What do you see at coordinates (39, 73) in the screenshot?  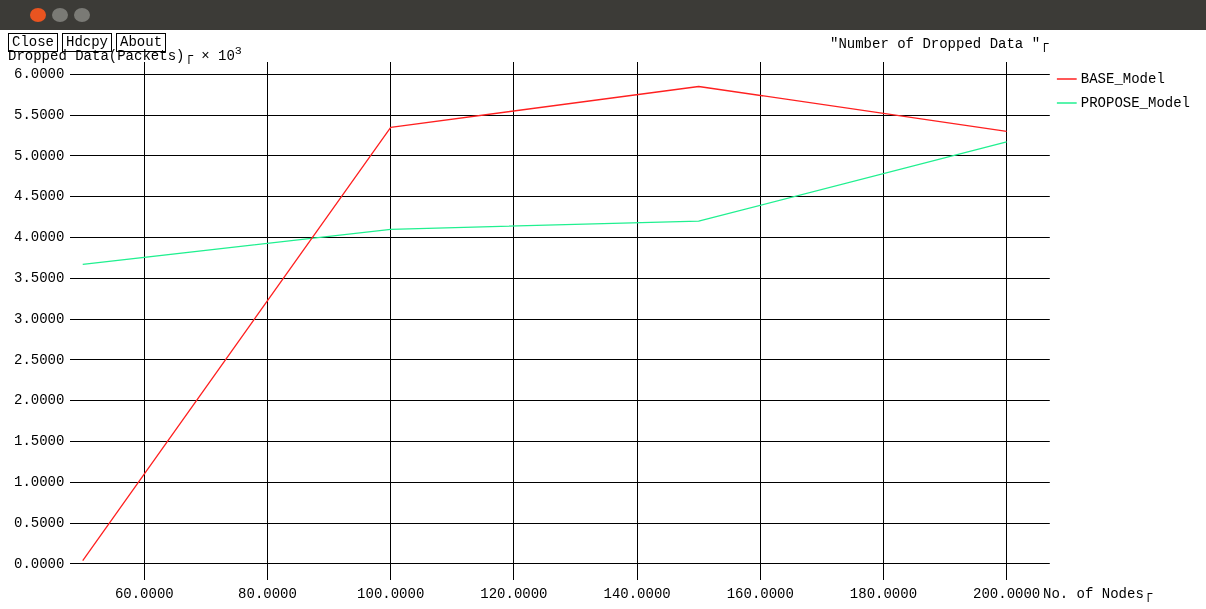 I see `y-tick-label: 6.0000` at bounding box center [39, 73].